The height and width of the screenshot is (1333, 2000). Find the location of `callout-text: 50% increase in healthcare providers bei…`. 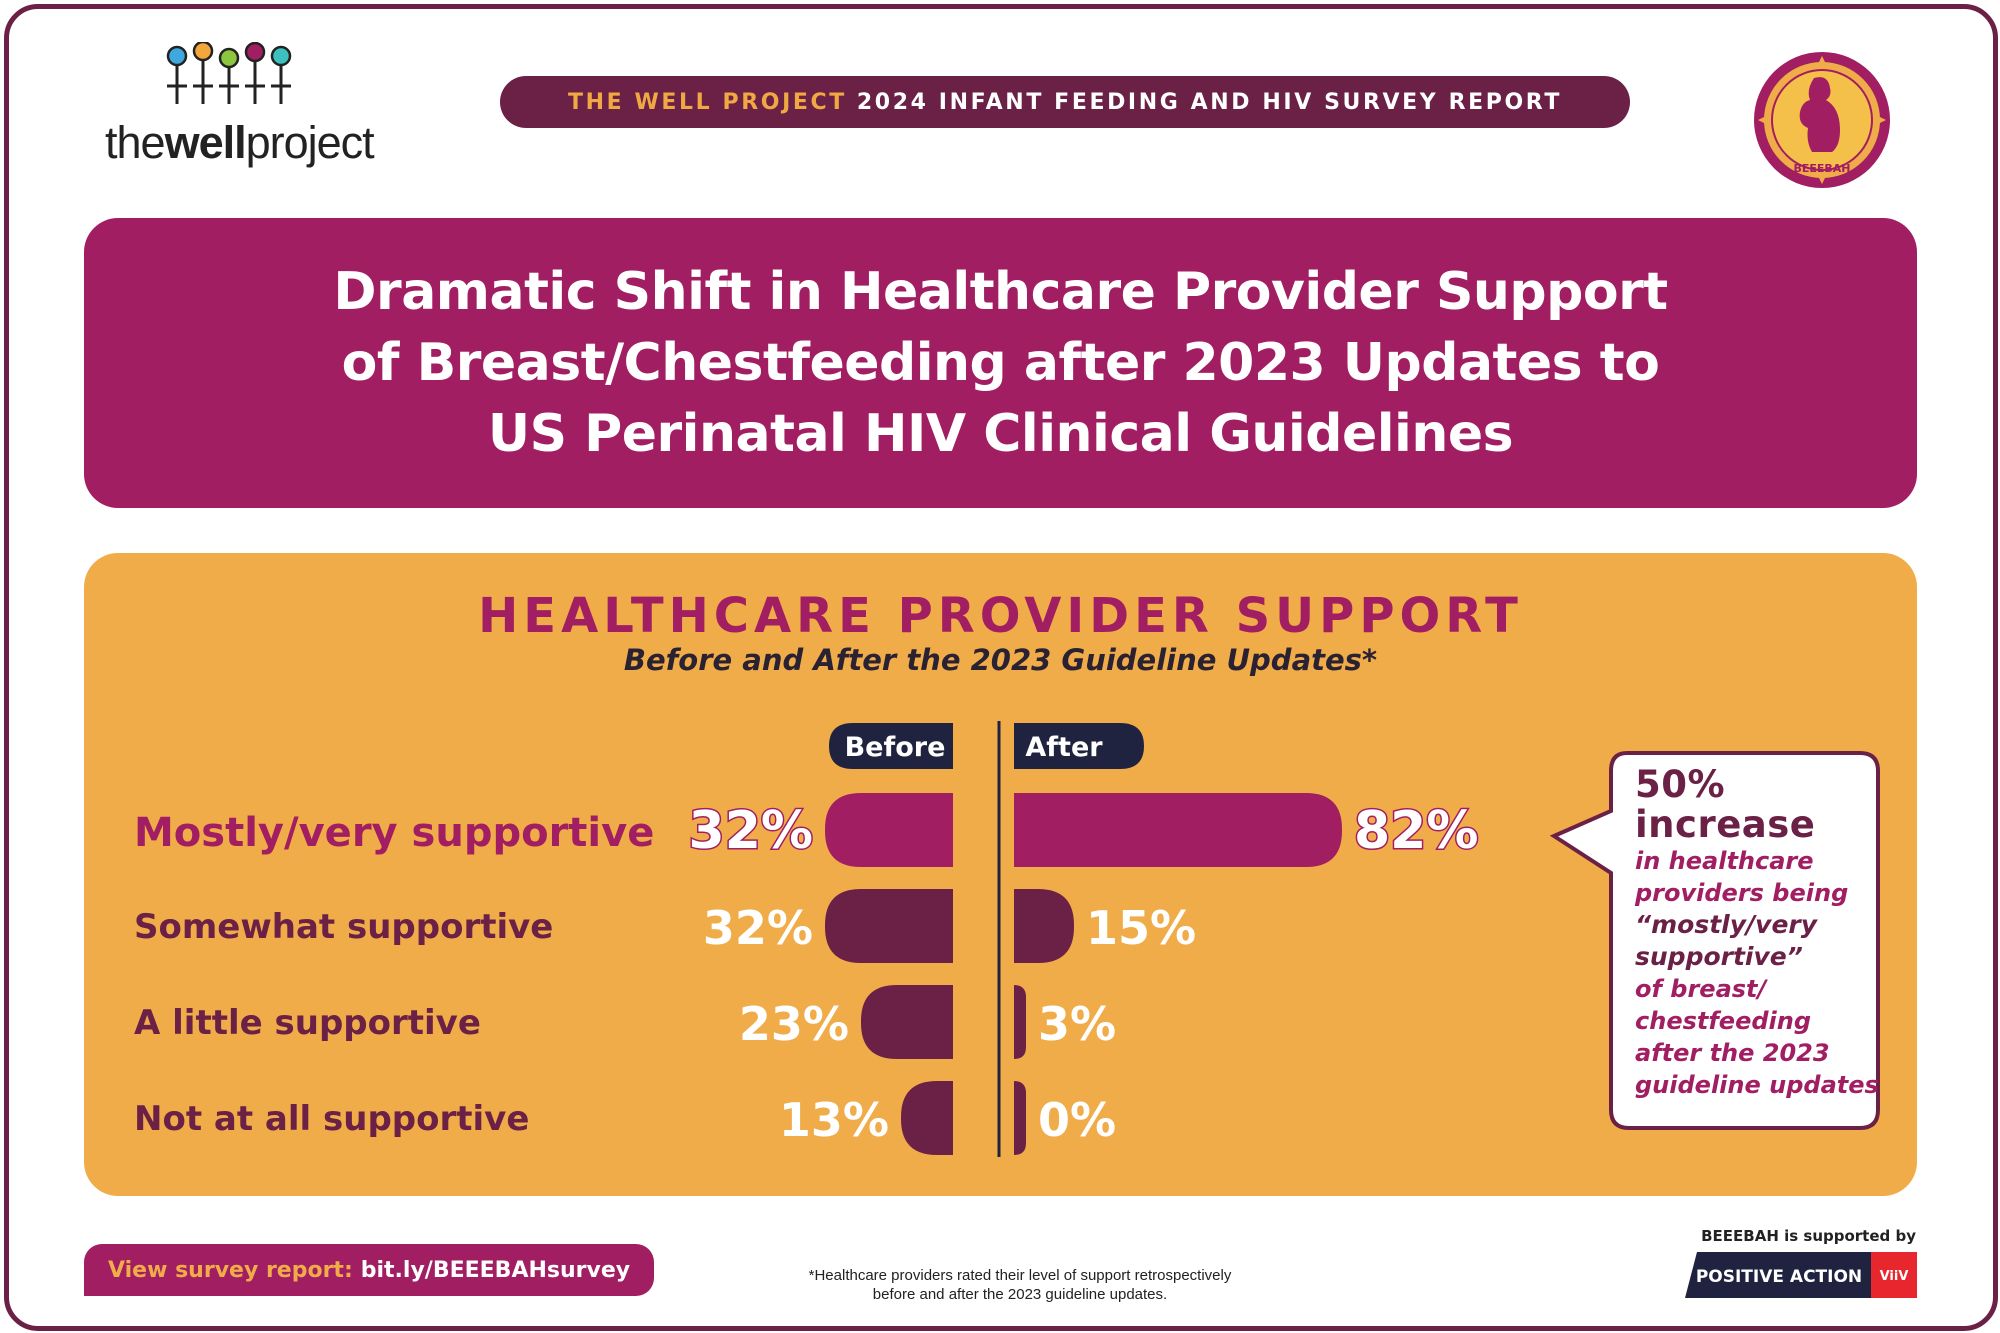

callout-text: 50% increase in healthcare providers bei… is located at coordinates (1757, 932).